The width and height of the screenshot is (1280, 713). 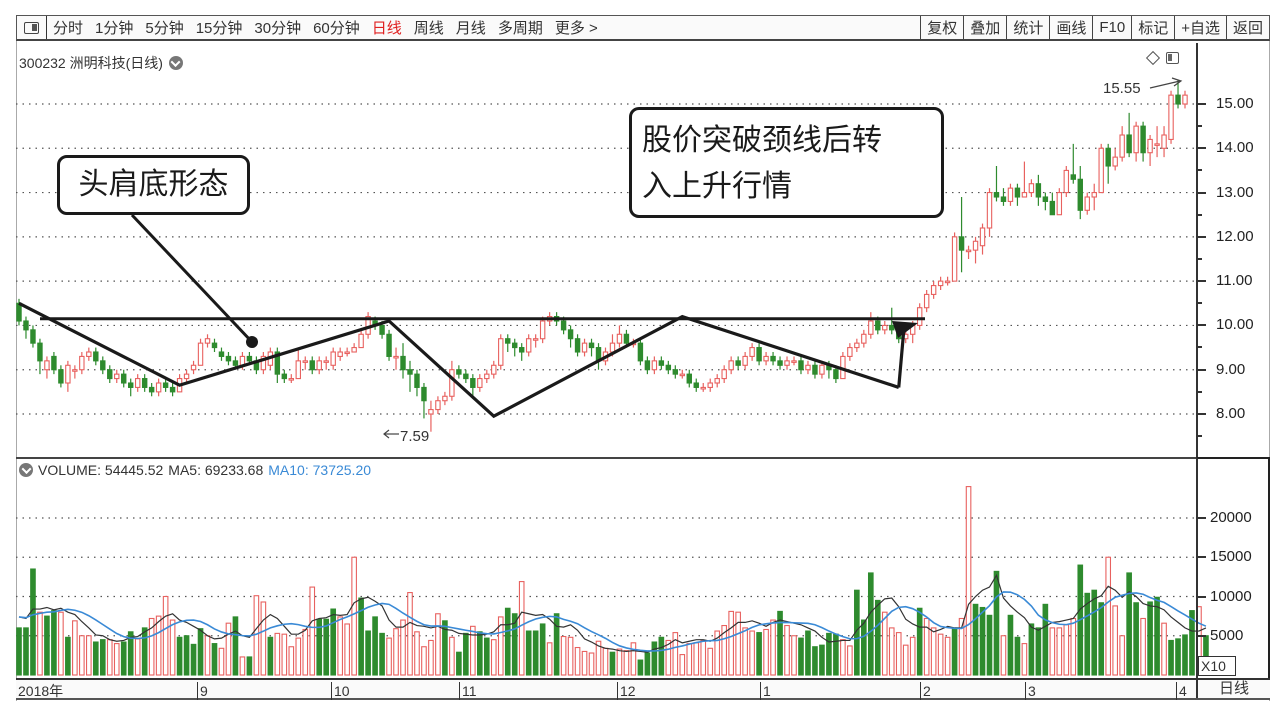 I want to click on callout-breakout: 股价突破颈线后转 入上升行情, so click(x=786, y=162).